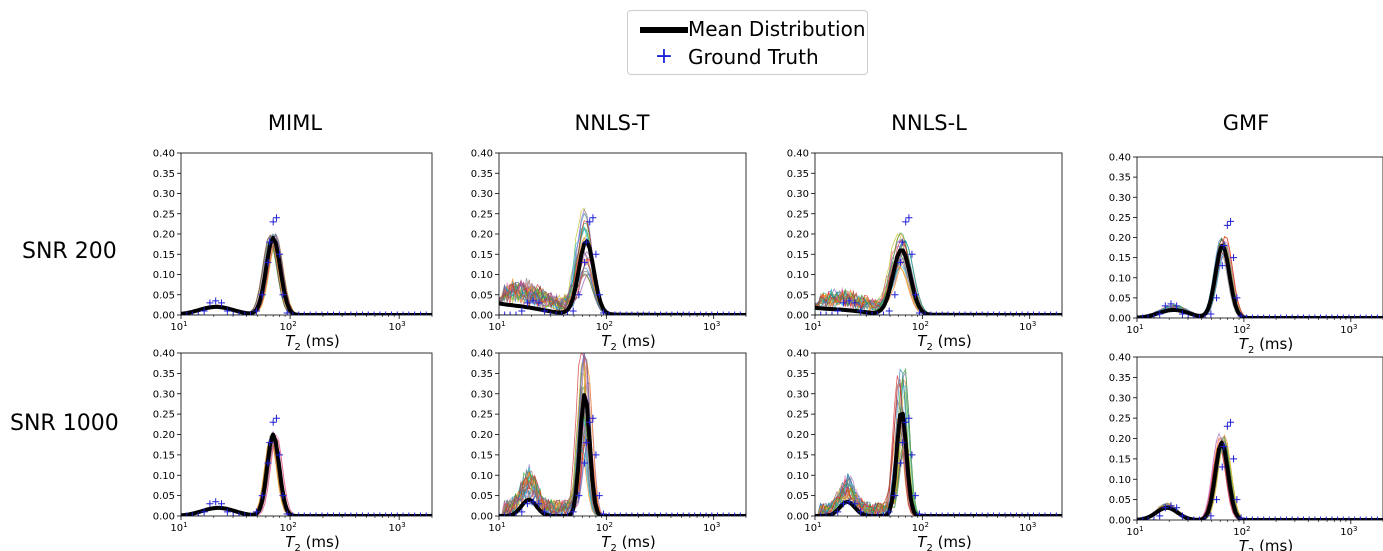  Describe the element at coordinates (306, 234) in the screenshot. I see `axes-frame` at that location.